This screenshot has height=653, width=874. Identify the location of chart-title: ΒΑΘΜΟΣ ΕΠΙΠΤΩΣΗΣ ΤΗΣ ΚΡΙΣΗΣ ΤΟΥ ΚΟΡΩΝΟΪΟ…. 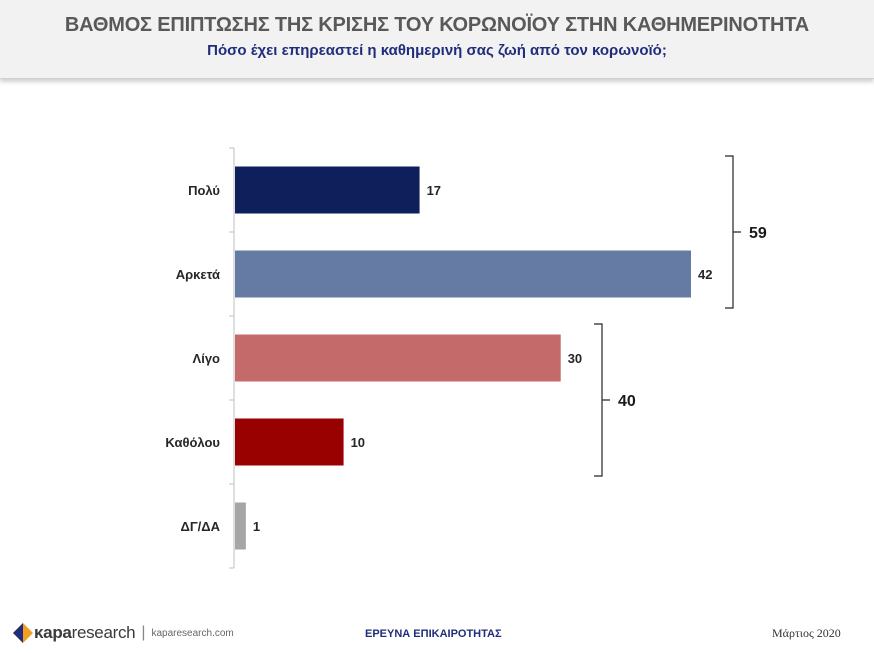
(437, 25).